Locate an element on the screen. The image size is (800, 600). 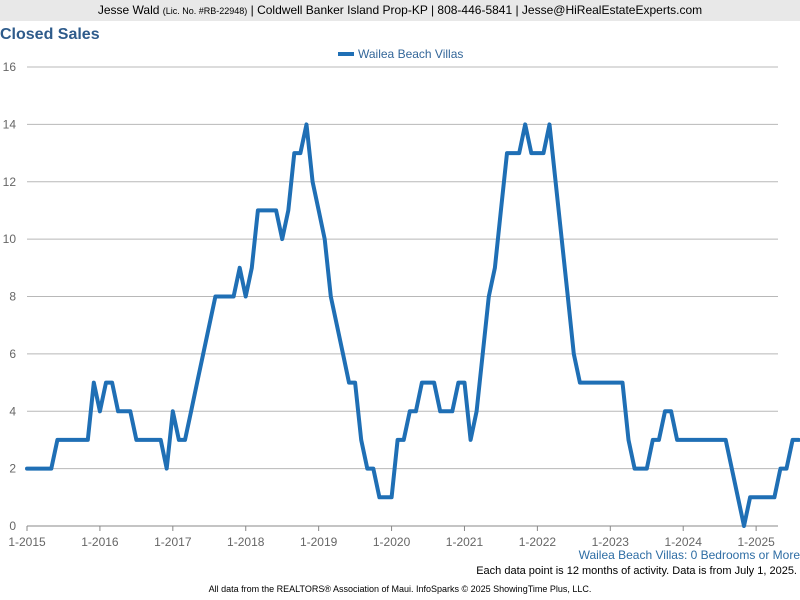
agent-name: Jesse Wald is located at coordinates (128, 10).